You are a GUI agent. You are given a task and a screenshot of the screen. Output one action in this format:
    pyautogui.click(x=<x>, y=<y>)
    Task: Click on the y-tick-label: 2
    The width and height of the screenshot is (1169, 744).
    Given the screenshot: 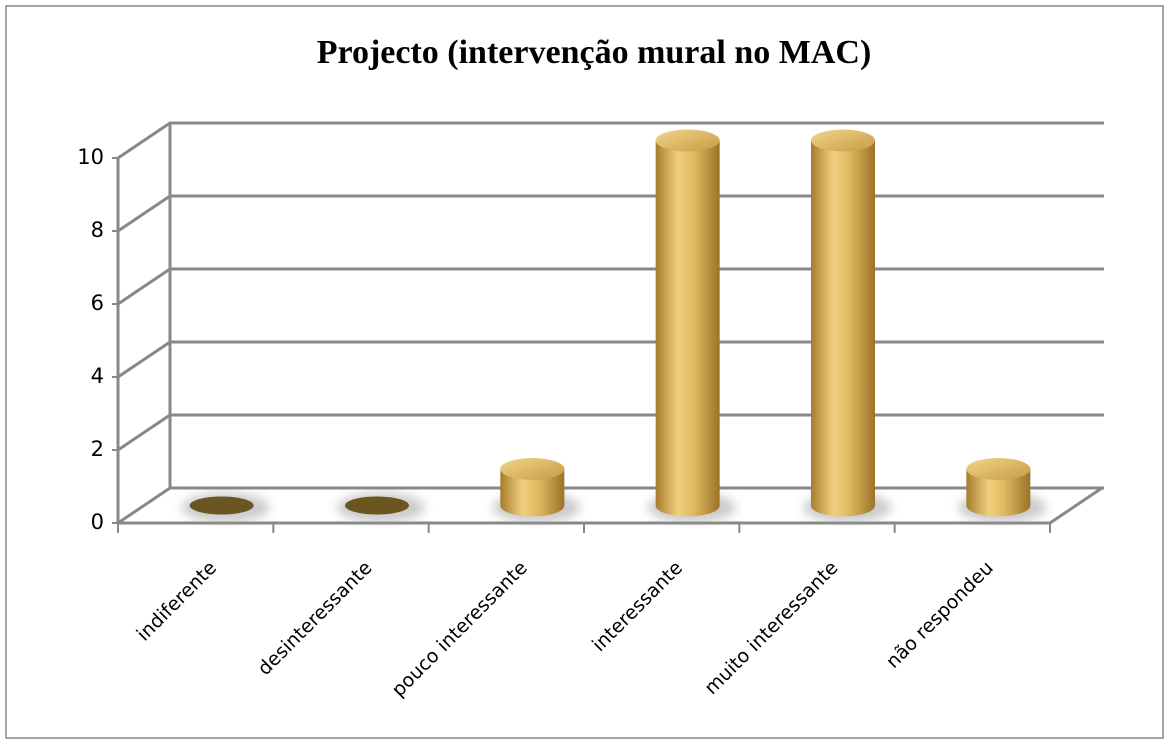 What is the action you would take?
    pyautogui.click(x=97, y=449)
    